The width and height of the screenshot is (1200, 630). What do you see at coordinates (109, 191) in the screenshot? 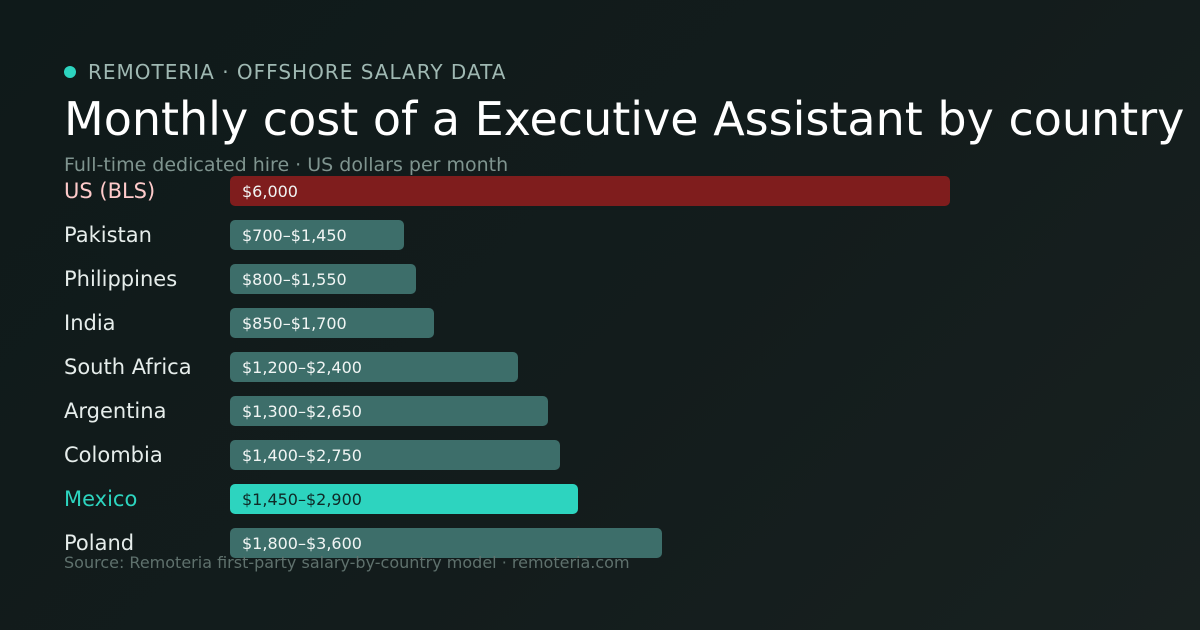
I see `category-label-us-bls: US (BLS)` at bounding box center [109, 191].